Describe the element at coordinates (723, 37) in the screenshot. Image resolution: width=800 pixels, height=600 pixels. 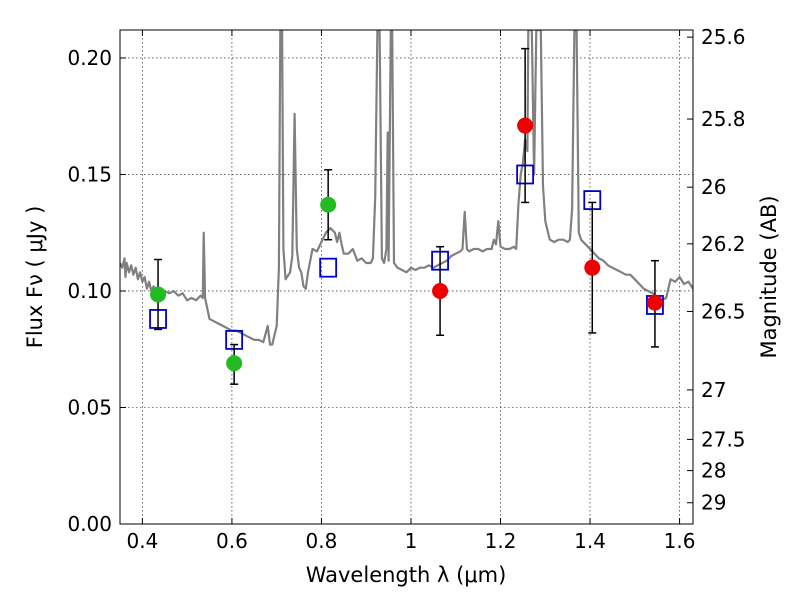
I see `y2-tick-label: 25.6` at that location.